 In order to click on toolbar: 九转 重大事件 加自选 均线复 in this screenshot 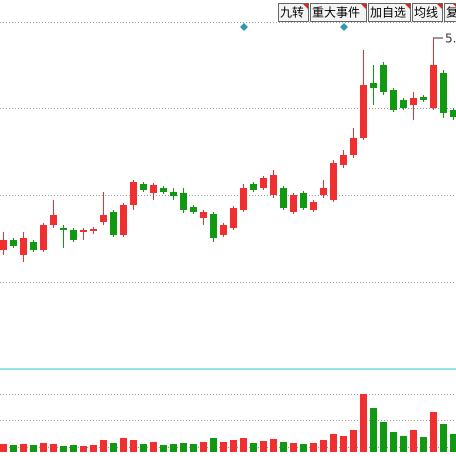, I will do `click(367, 12)`.